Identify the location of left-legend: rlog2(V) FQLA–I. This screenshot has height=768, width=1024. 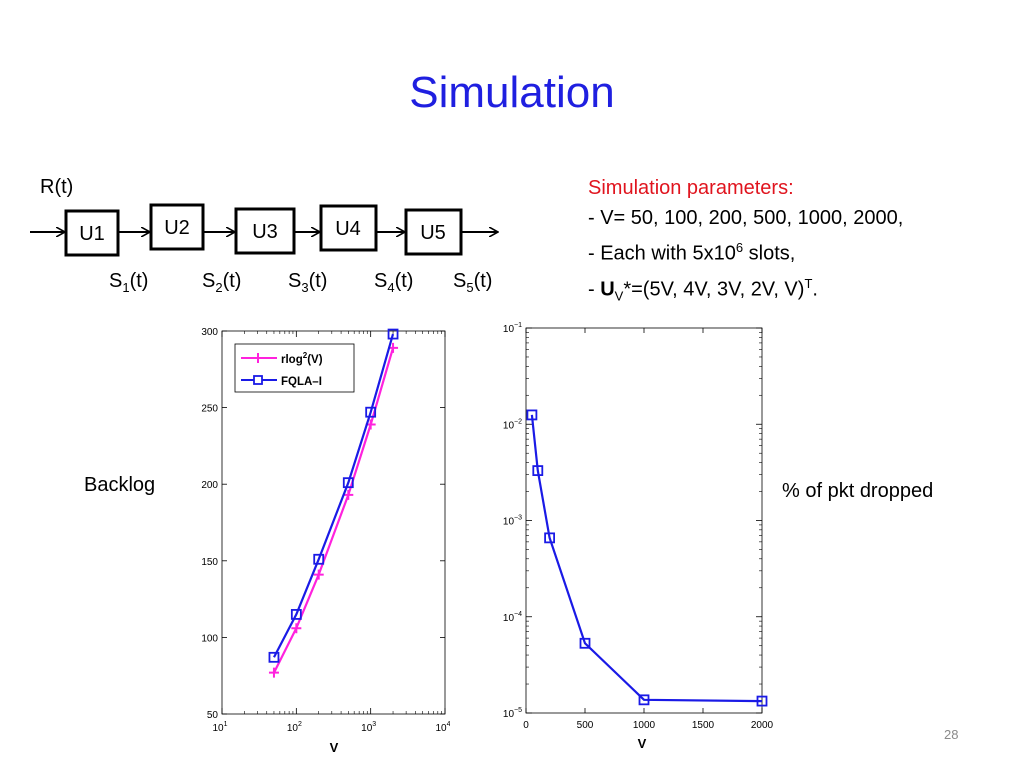
(294, 368).